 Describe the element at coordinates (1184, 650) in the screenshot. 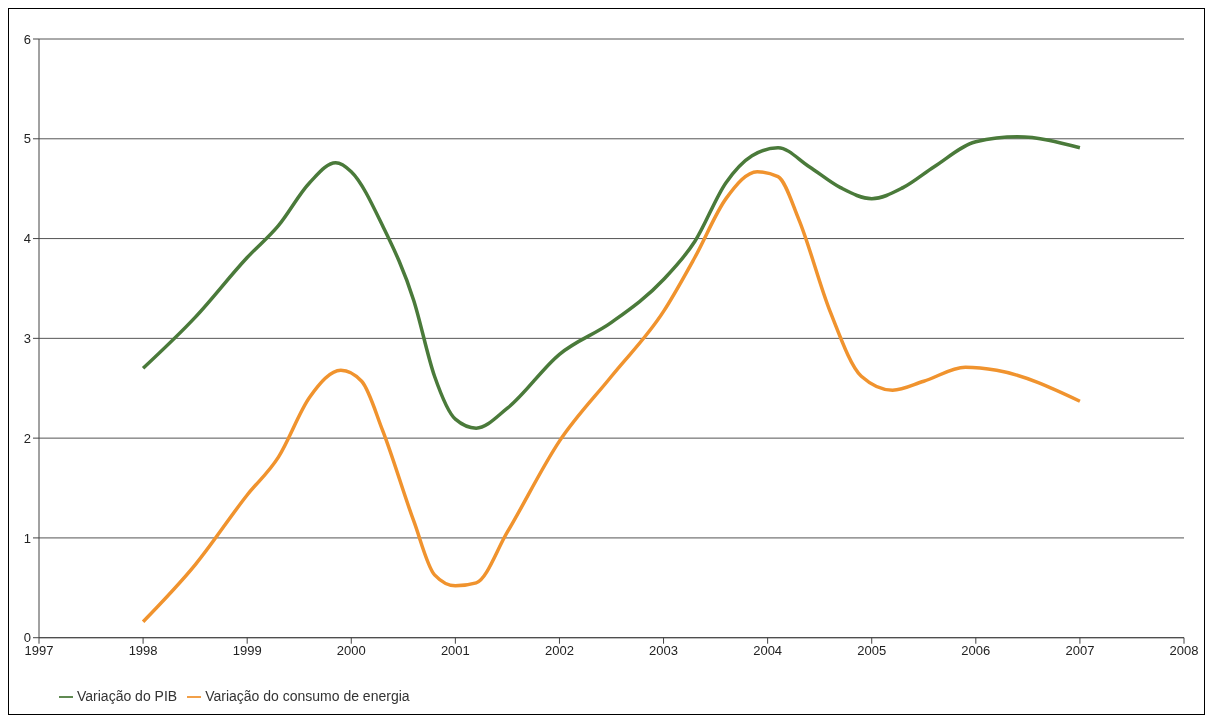

I see `x-tick-label: 2008` at that location.